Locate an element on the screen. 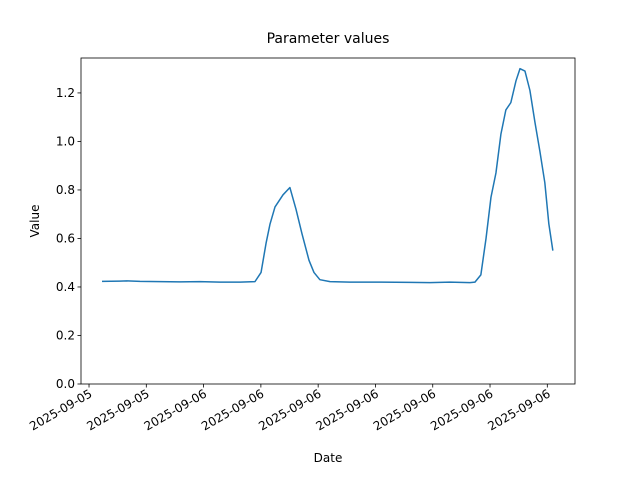  y-axis-label: Value is located at coordinates (35, 221).